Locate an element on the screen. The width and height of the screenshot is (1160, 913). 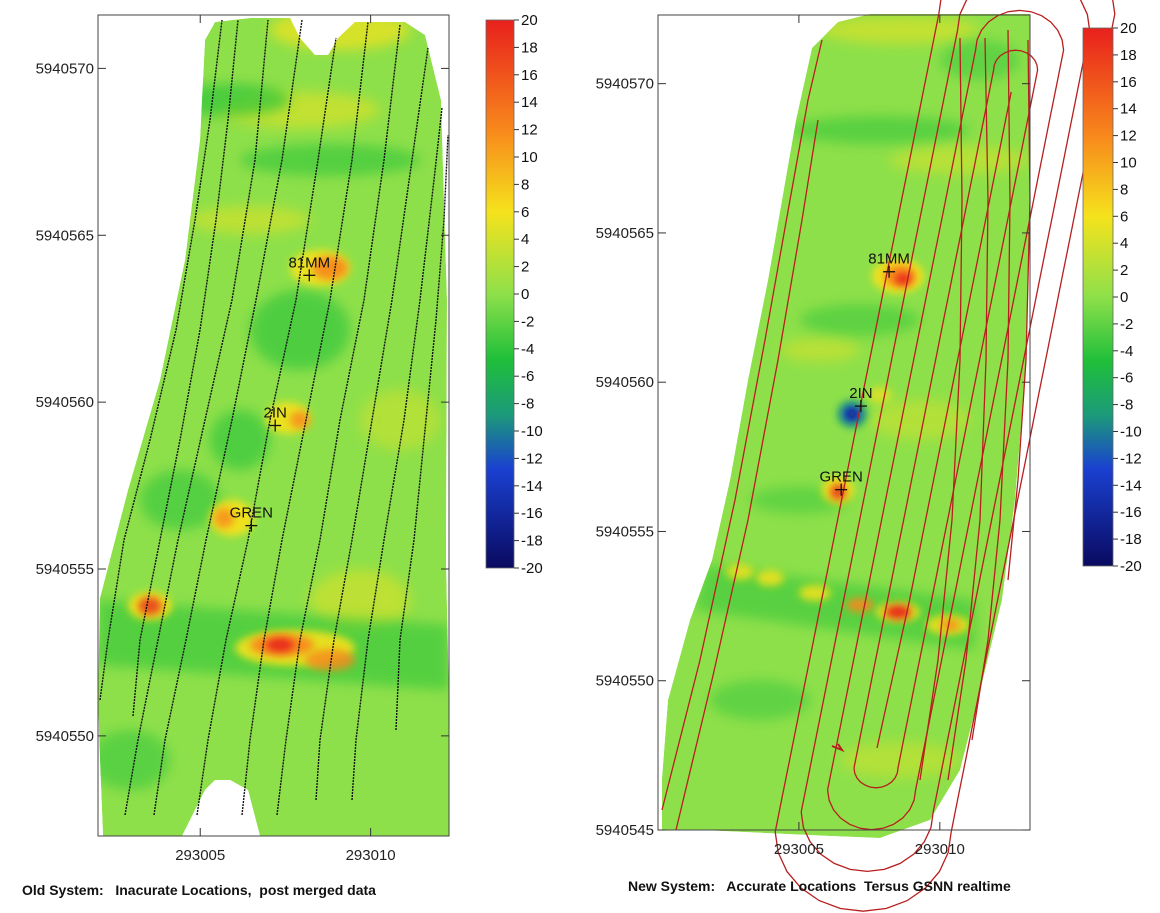
old-system-y-tick-label: 5940550 is located at coordinates (65, 736).